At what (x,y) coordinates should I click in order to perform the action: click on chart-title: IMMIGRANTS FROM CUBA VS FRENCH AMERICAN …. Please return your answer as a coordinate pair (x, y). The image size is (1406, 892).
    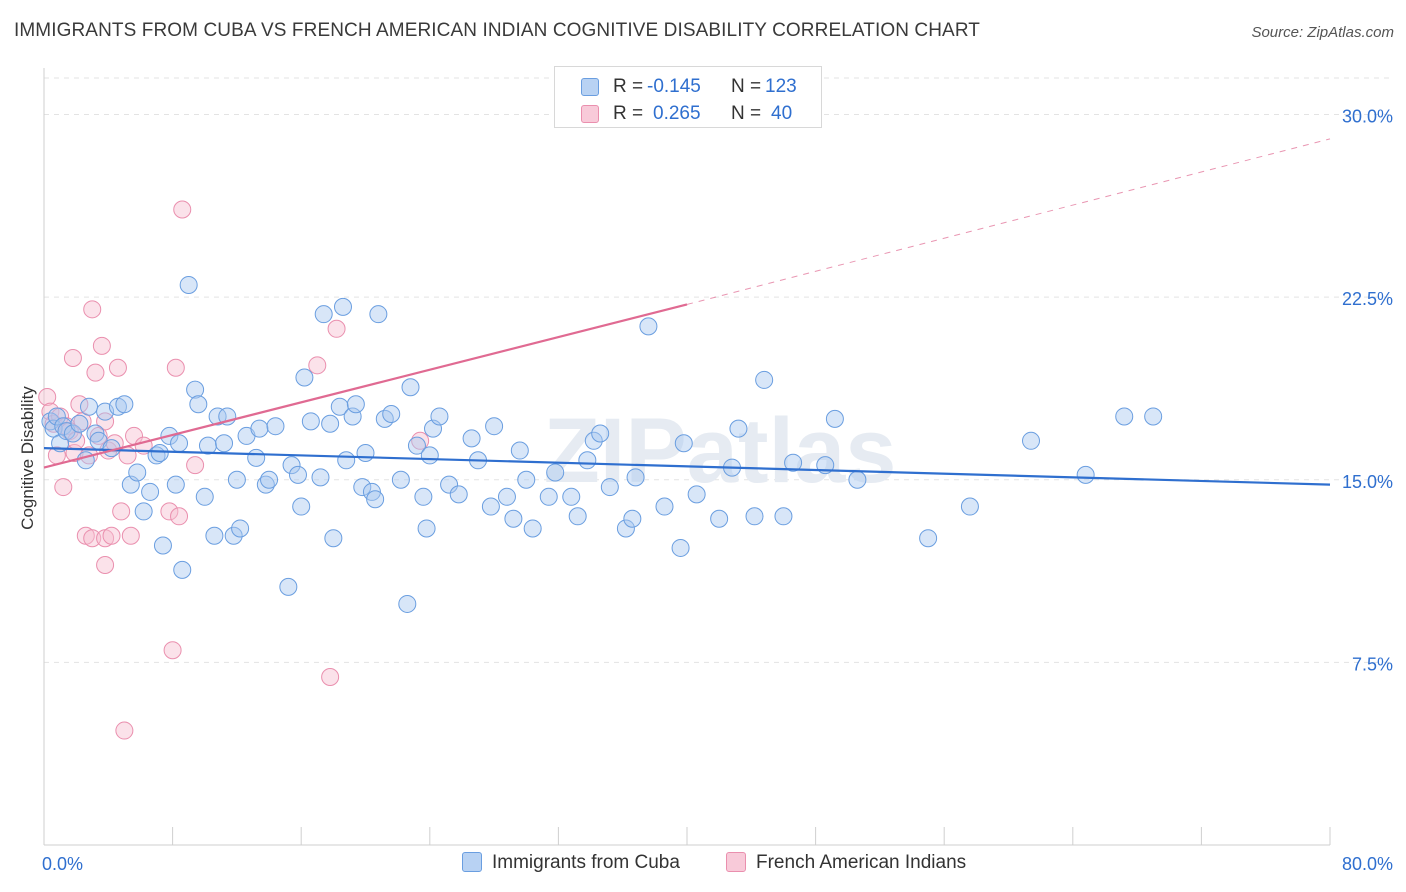
    Looking at the image, I should click on (497, 30).